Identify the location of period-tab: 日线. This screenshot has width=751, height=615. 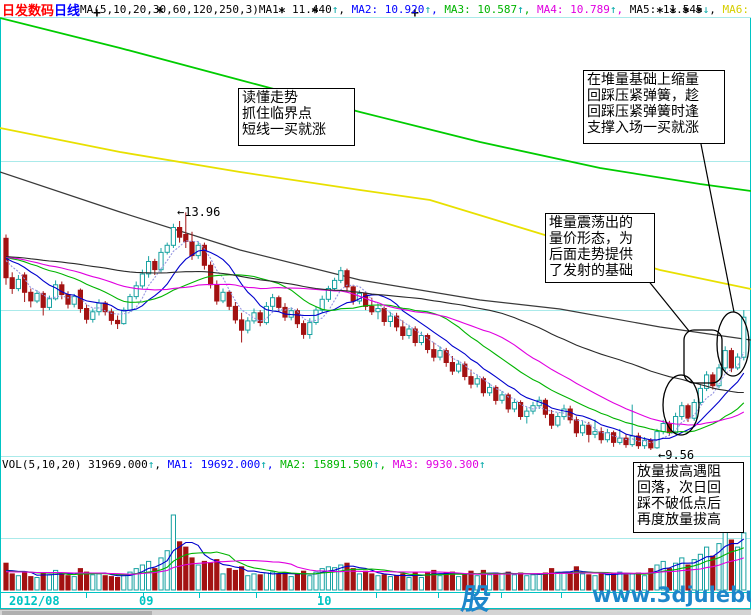
(67, 11).